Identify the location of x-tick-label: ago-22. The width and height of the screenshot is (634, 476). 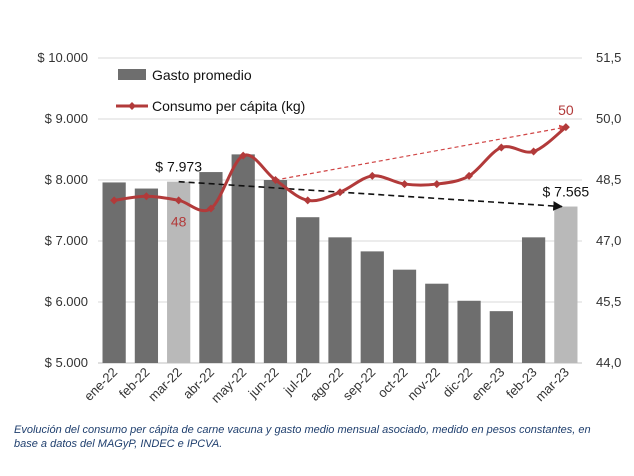
(326, 384).